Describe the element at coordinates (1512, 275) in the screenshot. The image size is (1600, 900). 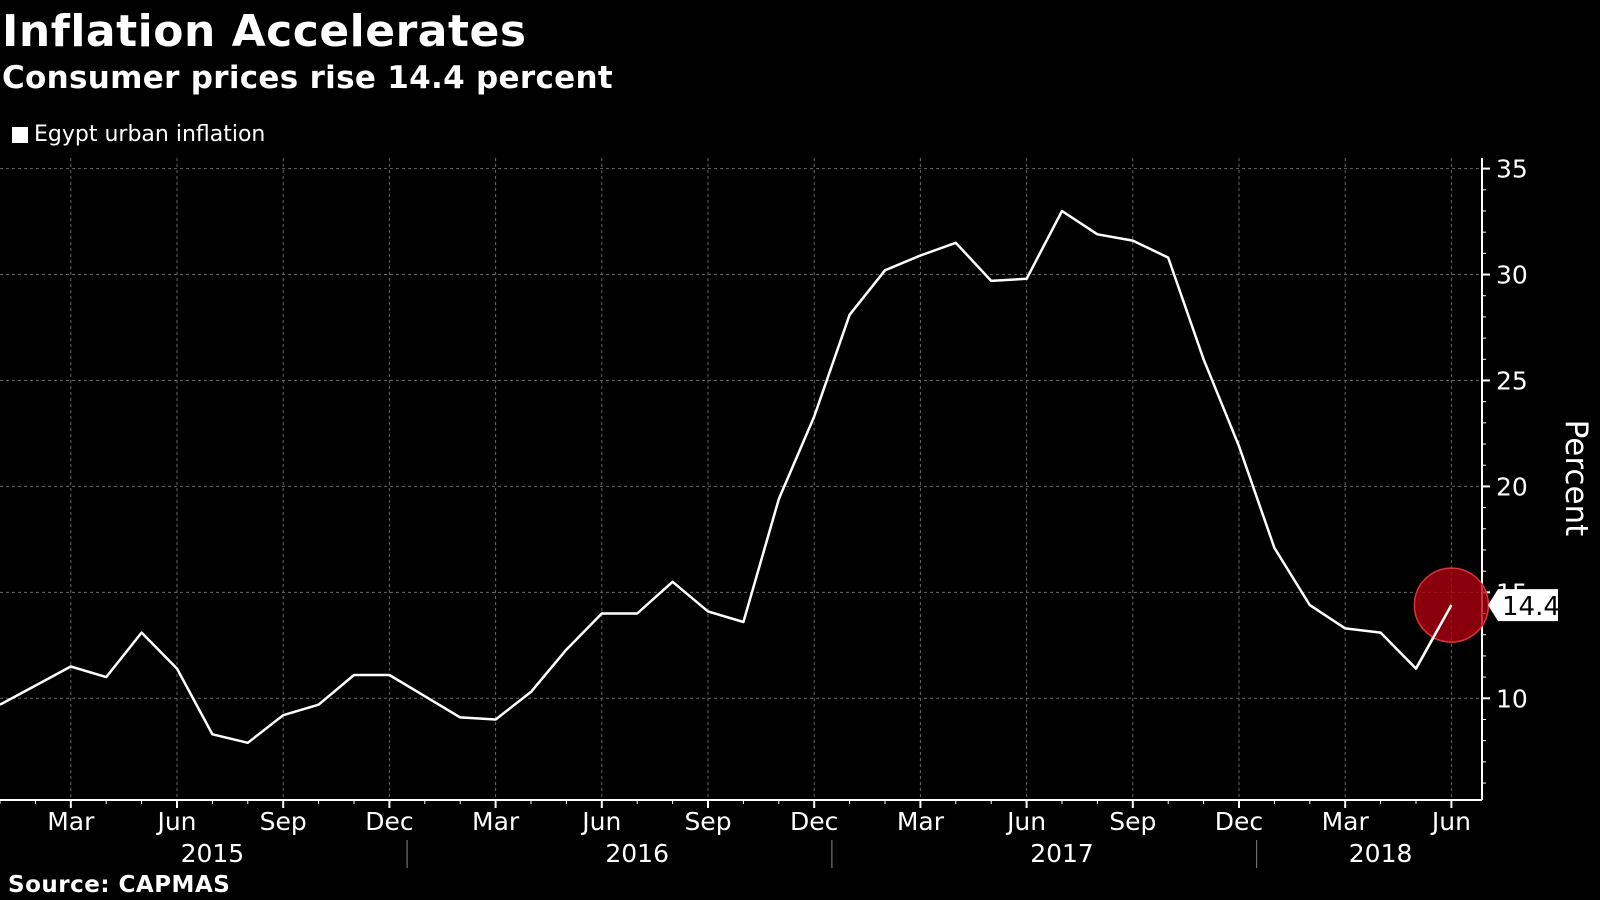
I see `y-tick-label: 30` at that location.